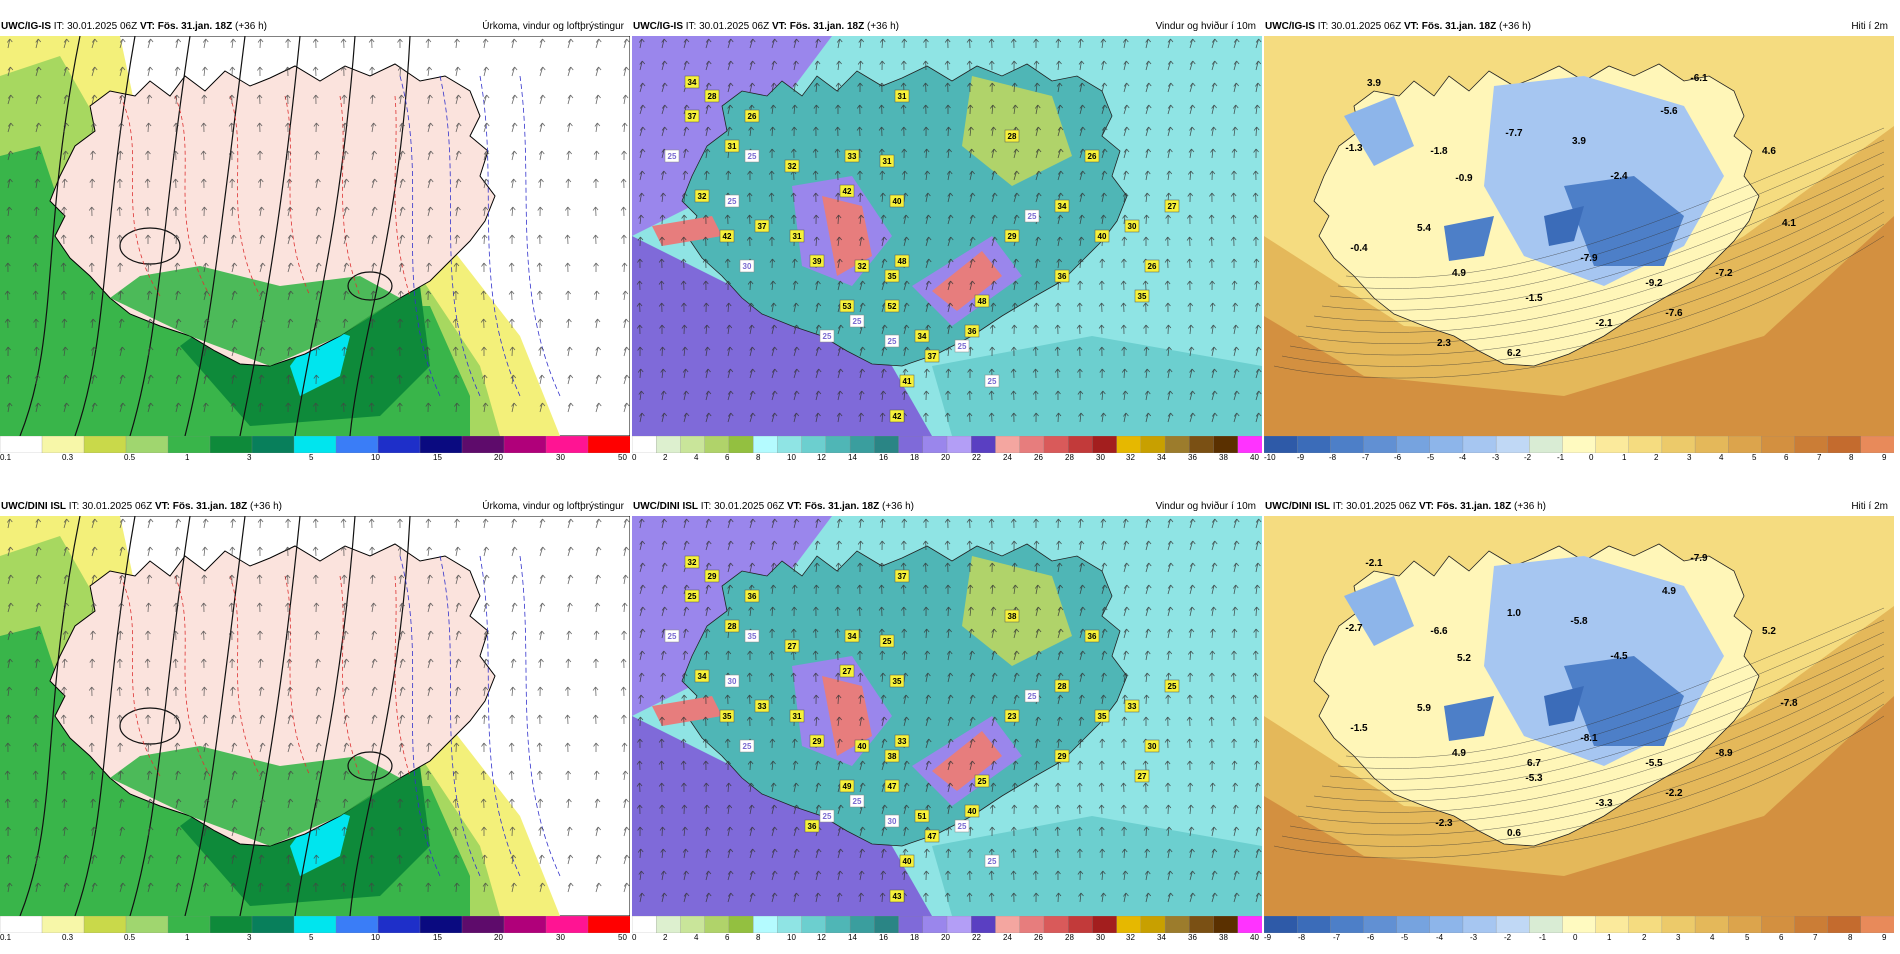 Image resolution: width=1900 pixels, height=954 pixels. I want to click on colorbar-tick-label: 20, so click(945, 937).